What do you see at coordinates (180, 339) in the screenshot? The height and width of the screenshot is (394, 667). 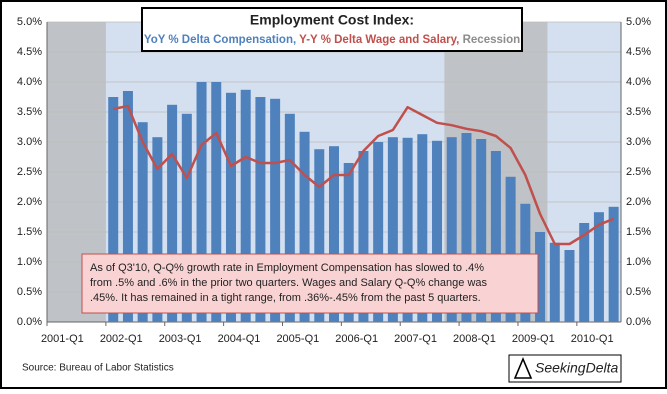 I see `x-tick-label: 2003-Q1` at bounding box center [180, 339].